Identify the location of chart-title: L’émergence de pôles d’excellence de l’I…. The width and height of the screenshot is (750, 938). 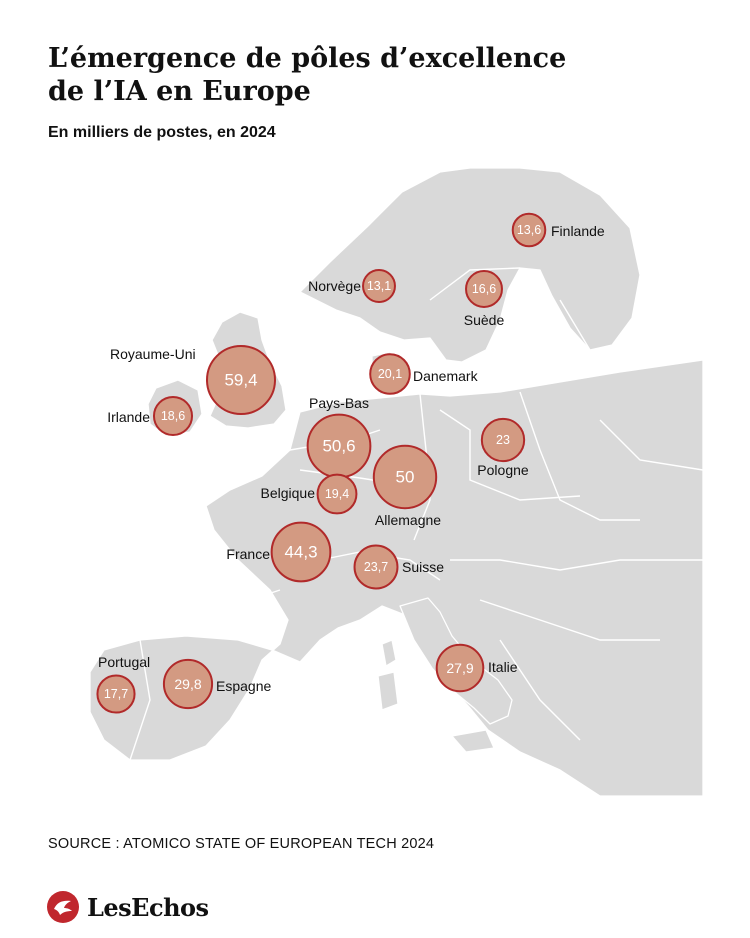
(378, 75).